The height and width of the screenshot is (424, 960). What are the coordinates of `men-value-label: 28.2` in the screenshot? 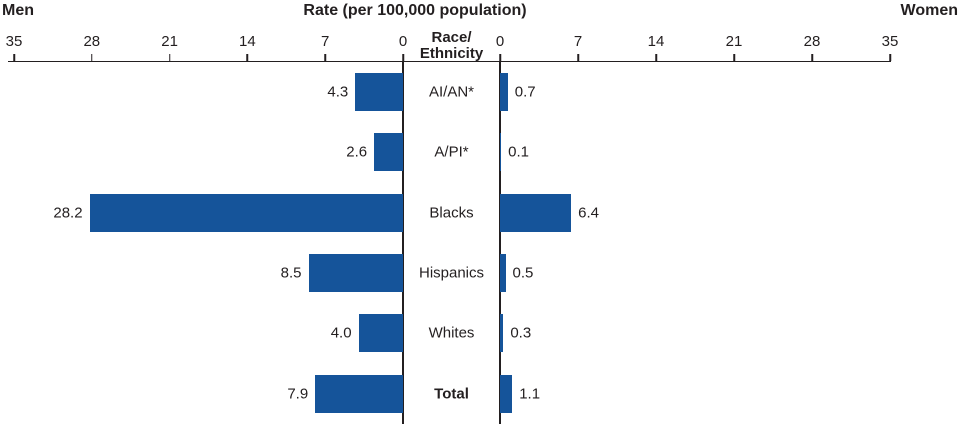 It's located at (68, 213).